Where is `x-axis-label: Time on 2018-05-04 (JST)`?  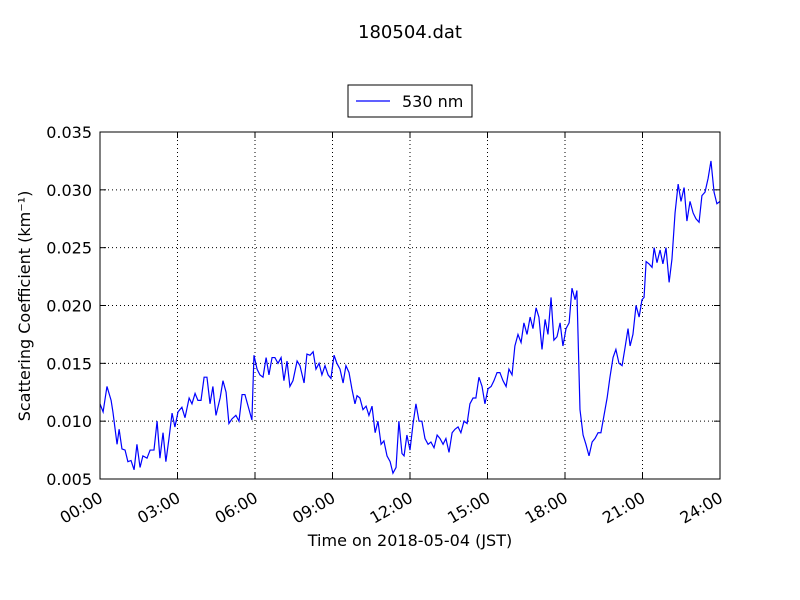 x-axis-label: Time on 2018-05-04 (JST) is located at coordinates (409, 540).